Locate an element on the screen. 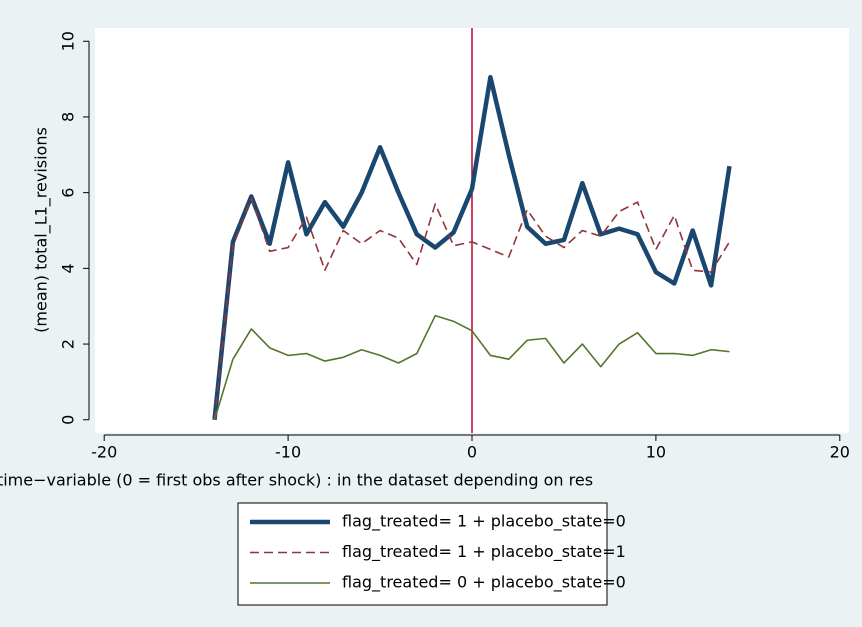 The width and height of the screenshot is (862, 627). x-tick-label: -10 is located at coordinates (288, 452).